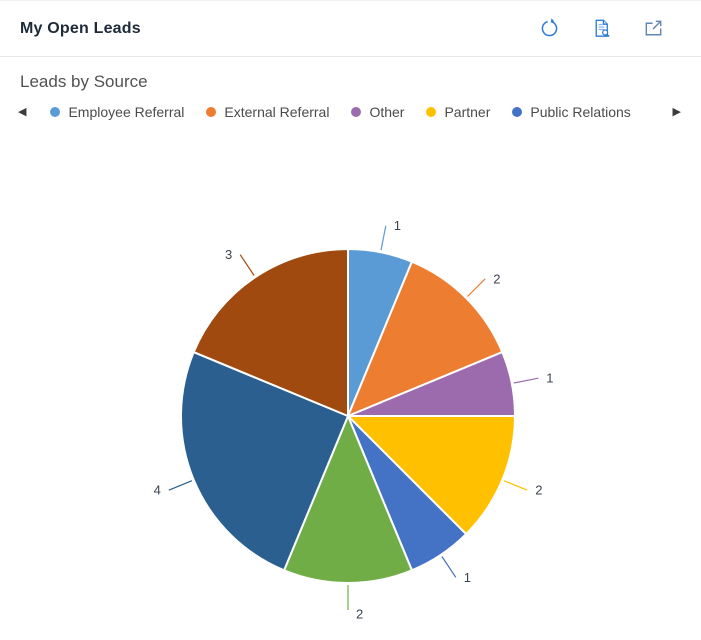 This screenshot has height=640, width=701. I want to click on view-report-icon, so click(601, 28).